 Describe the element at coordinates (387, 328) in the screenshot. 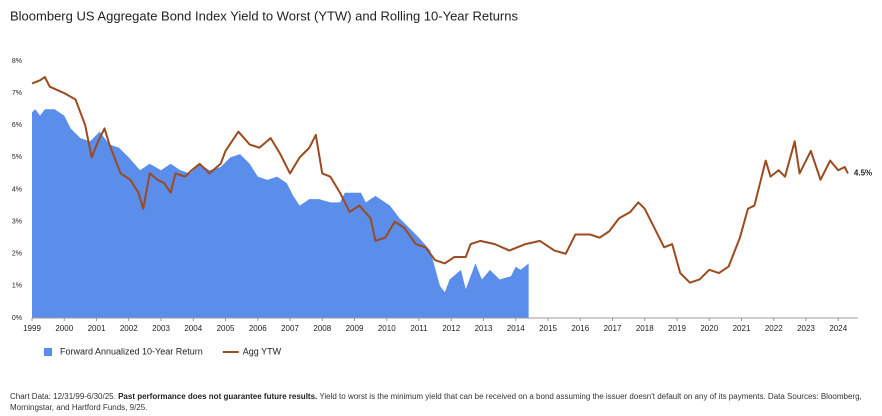

I see `x-tick-label: 2010` at that location.